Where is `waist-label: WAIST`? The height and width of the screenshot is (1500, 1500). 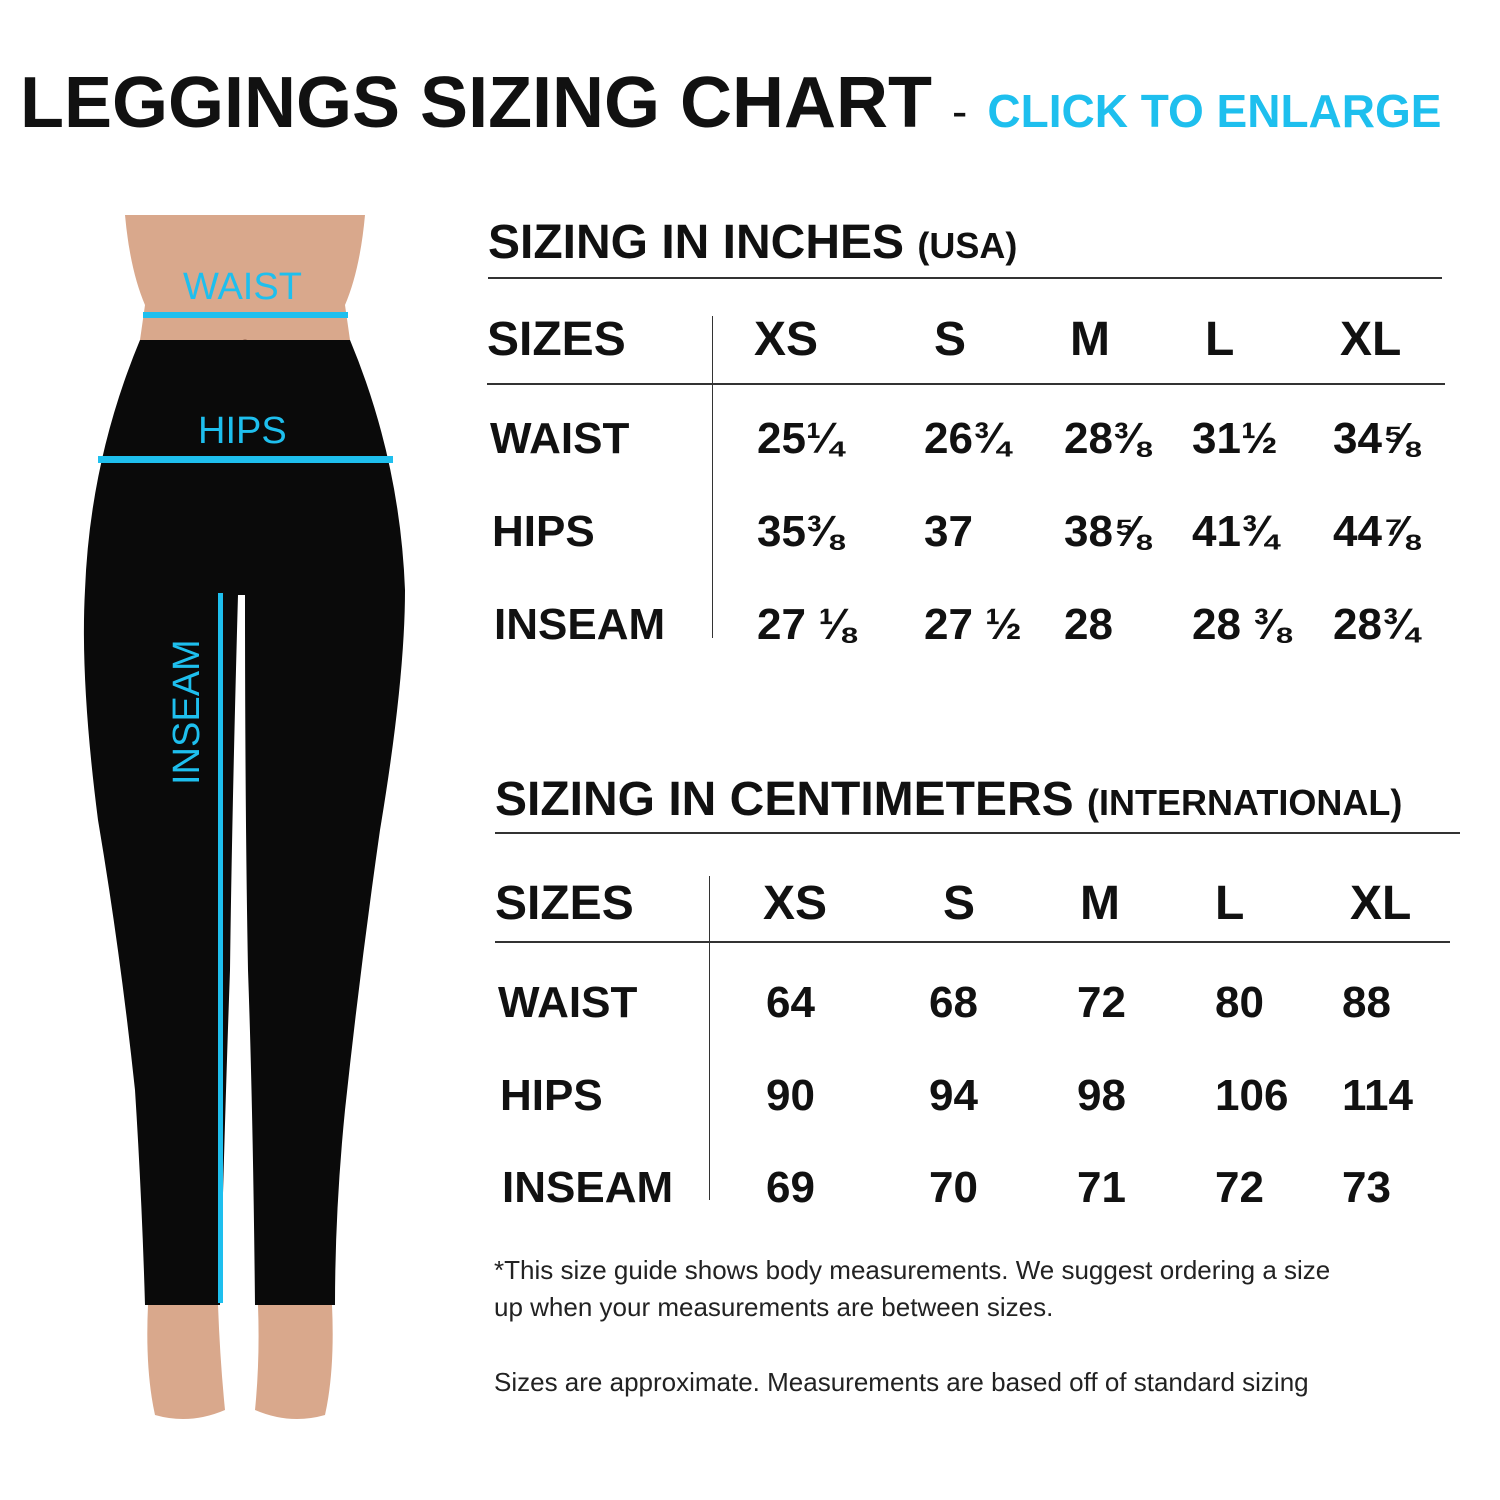
waist-label: WAIST is located at coordinates (242, 287).